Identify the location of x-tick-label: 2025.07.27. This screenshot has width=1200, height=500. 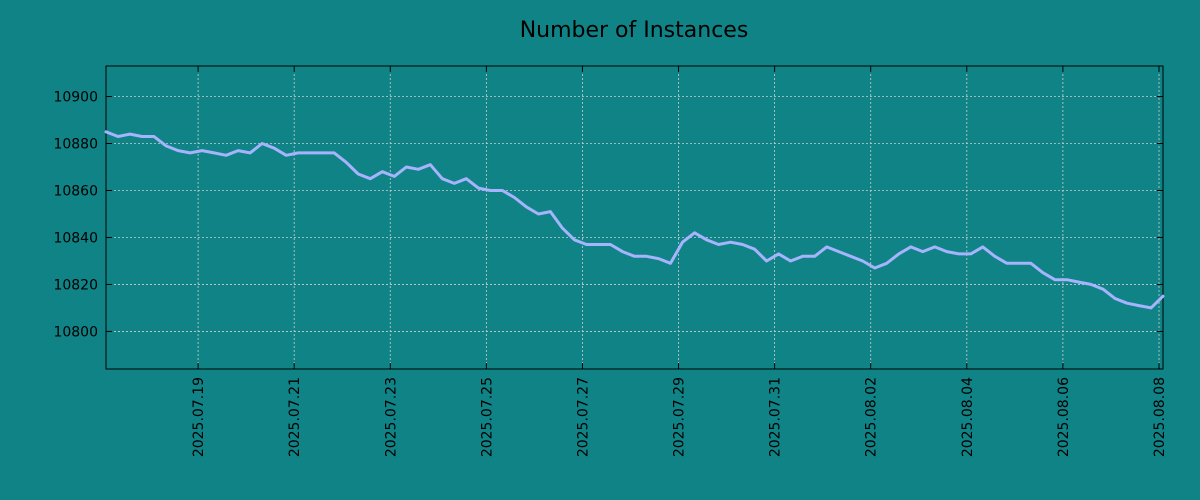
(583, 417).